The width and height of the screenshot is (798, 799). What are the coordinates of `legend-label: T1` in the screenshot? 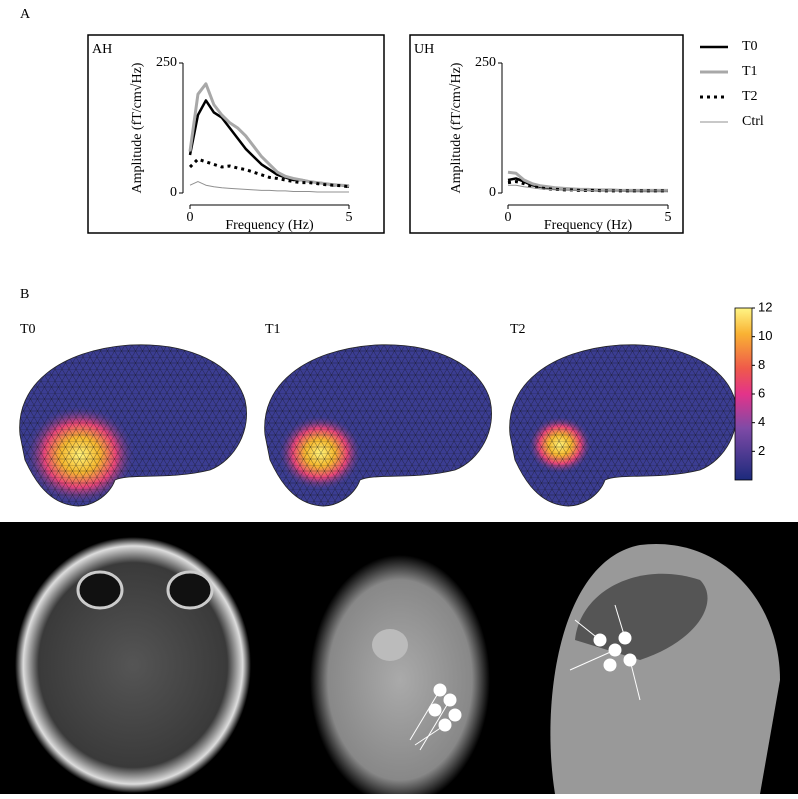 It's located at (750, 71).